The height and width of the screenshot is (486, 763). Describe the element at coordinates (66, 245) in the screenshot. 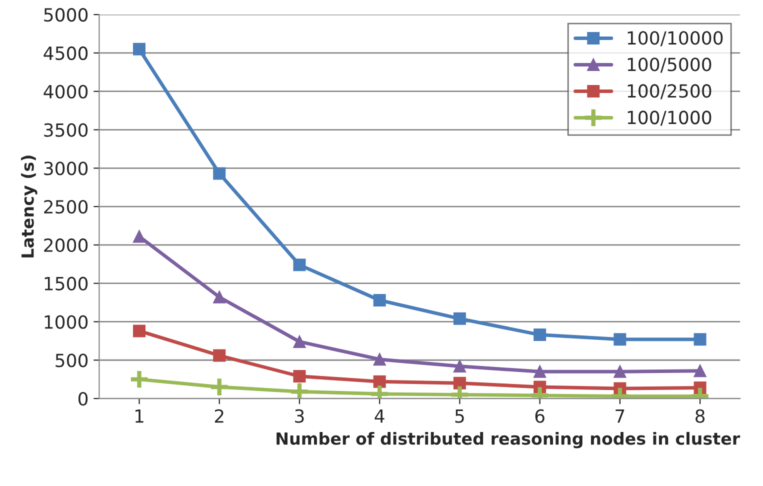

I see `y-tick-label: 2000` at that location.